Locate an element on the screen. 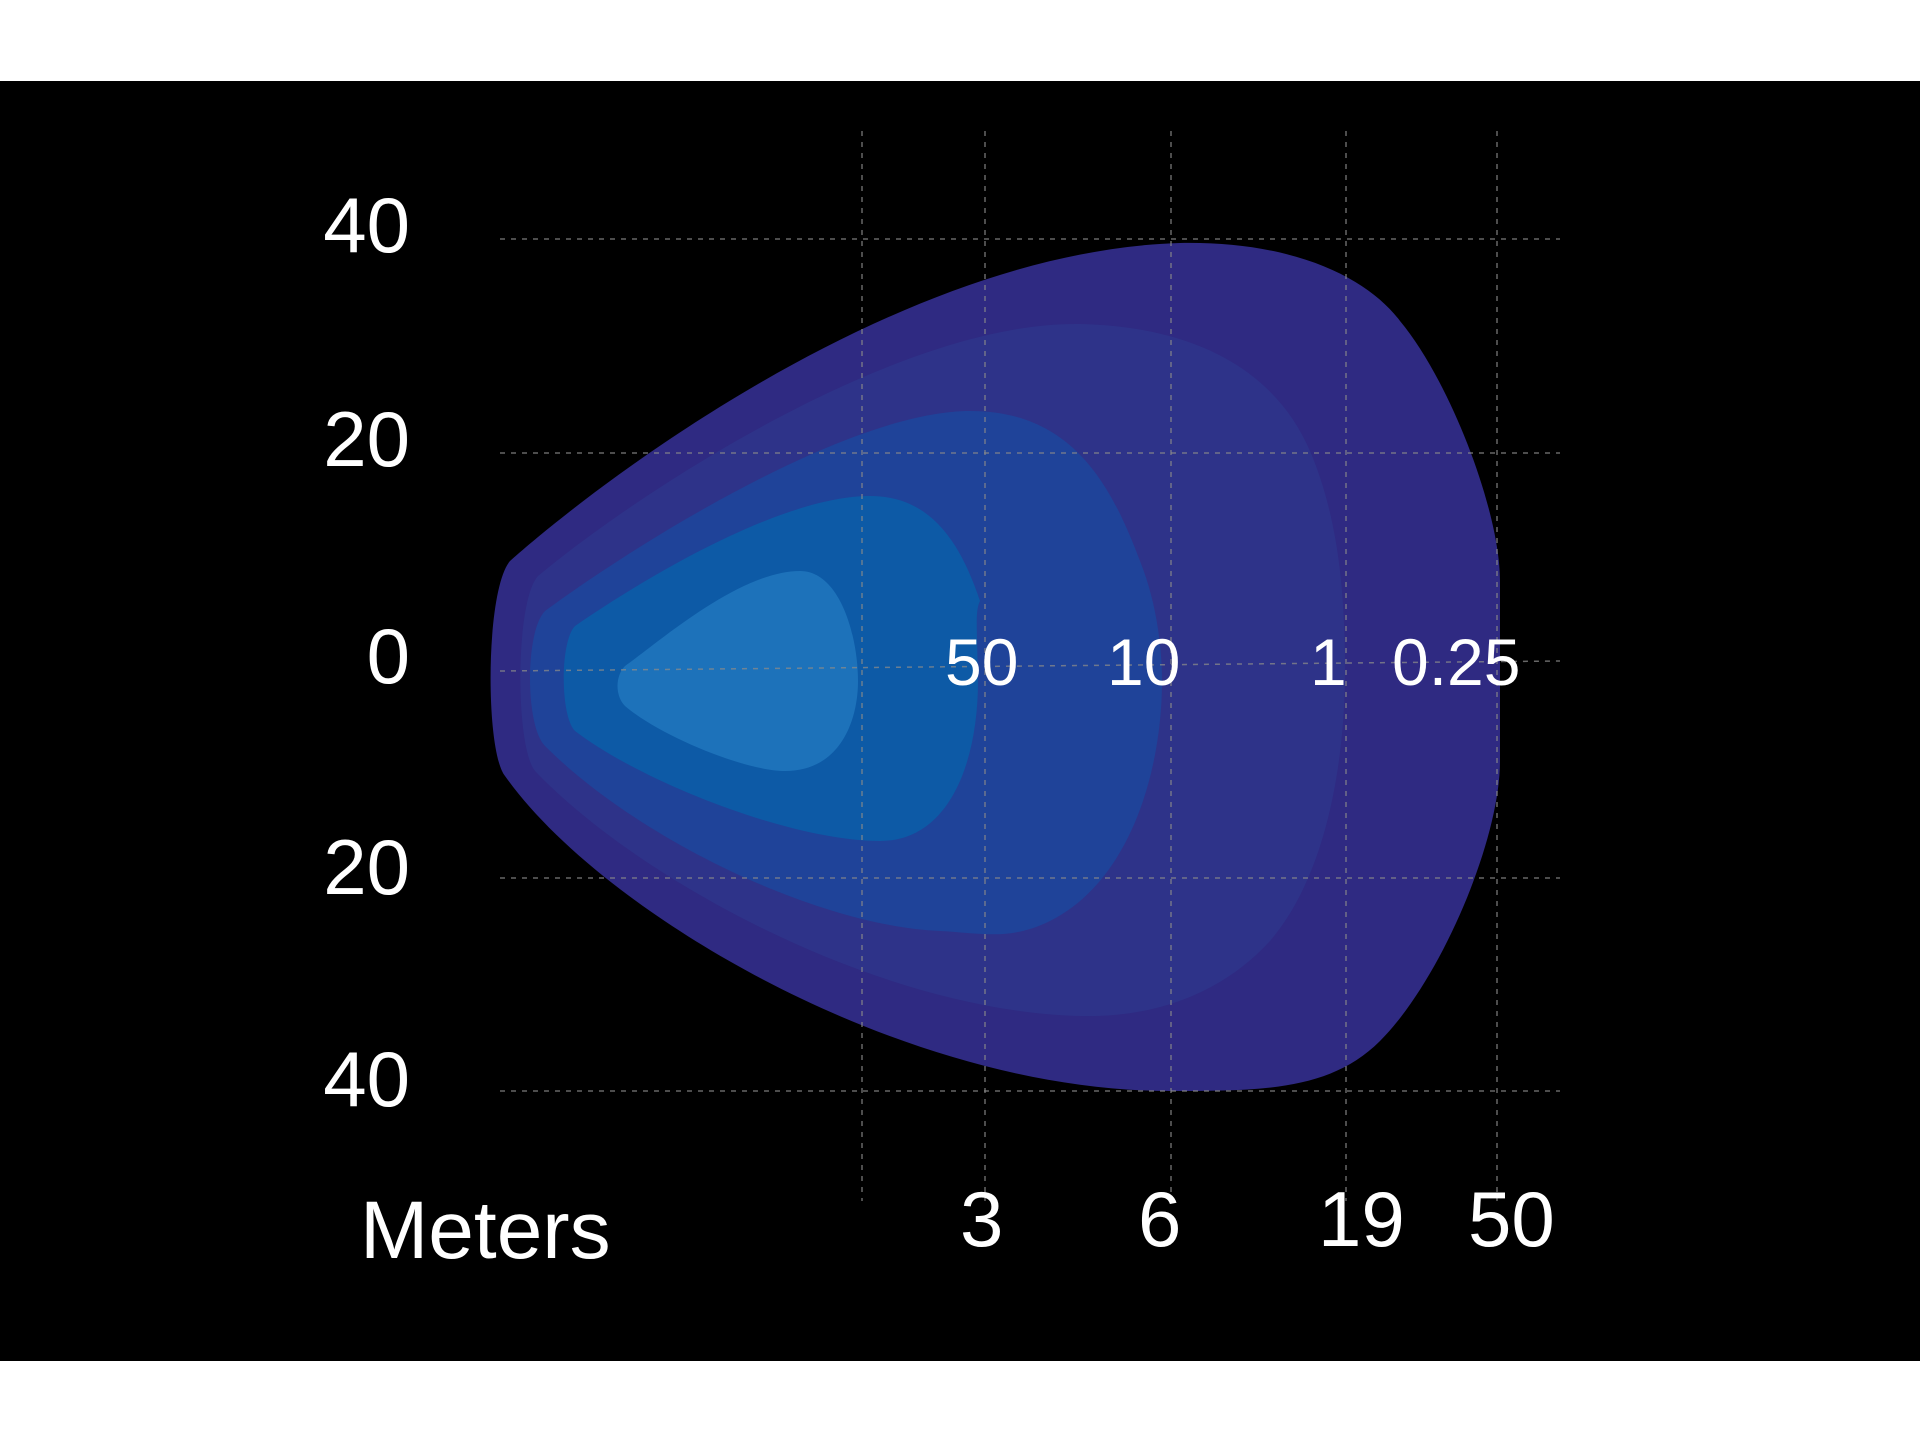  zone-label-10: 10 is located at coordinates (1143, 662).